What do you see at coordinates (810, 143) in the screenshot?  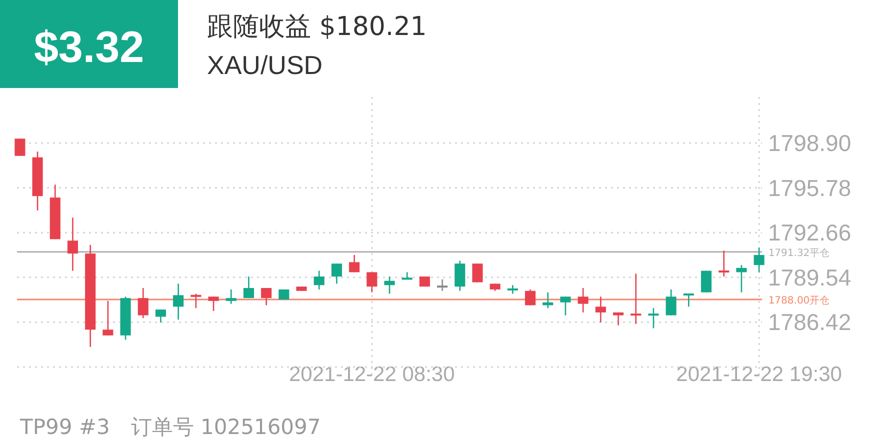 I see `y-tick-label: 1798.90` at bounding box center [810, 143].